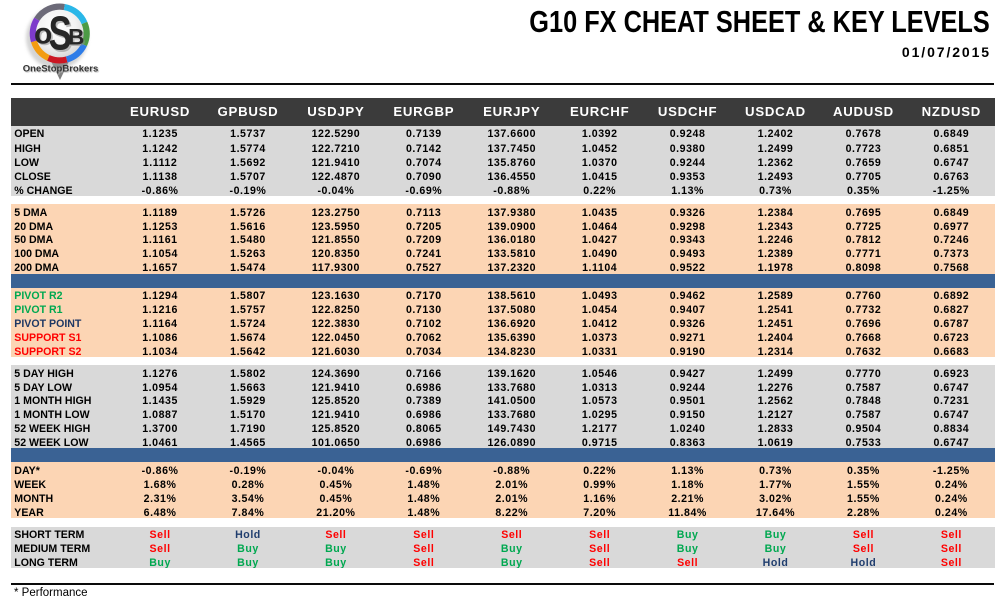 The width and height of the screenshot is (1007, 604). I want to click on svg-text: OneStopBrokers, so click(61, 69).